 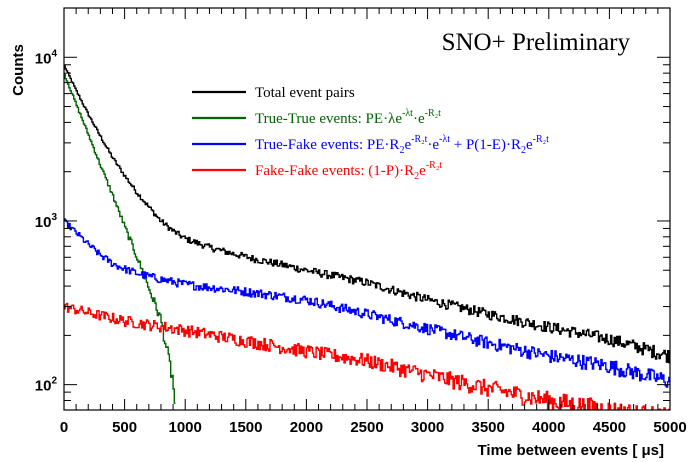 I want to click on y-tick-label: 10², so click(x=46, y=385).